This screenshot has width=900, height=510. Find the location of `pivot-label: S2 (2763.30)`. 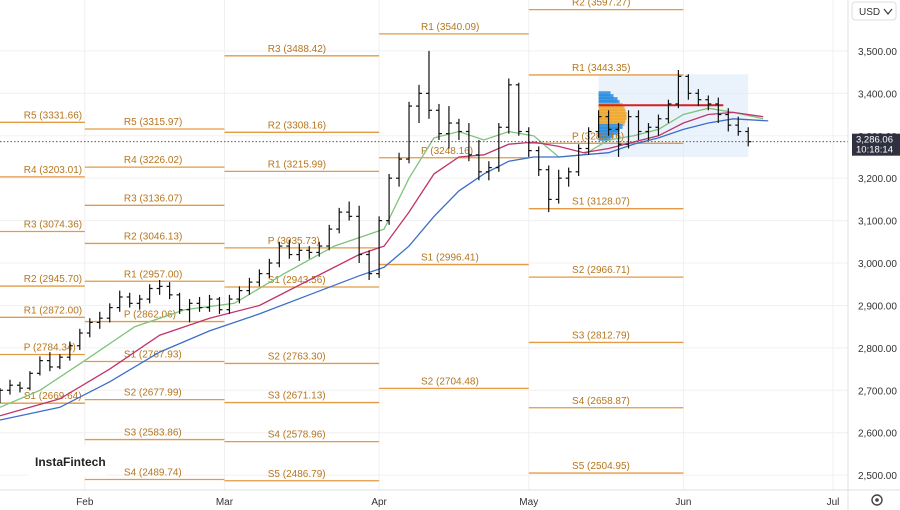

pivot-label: S2 (2763.30) is located at coordinates (297, 356).